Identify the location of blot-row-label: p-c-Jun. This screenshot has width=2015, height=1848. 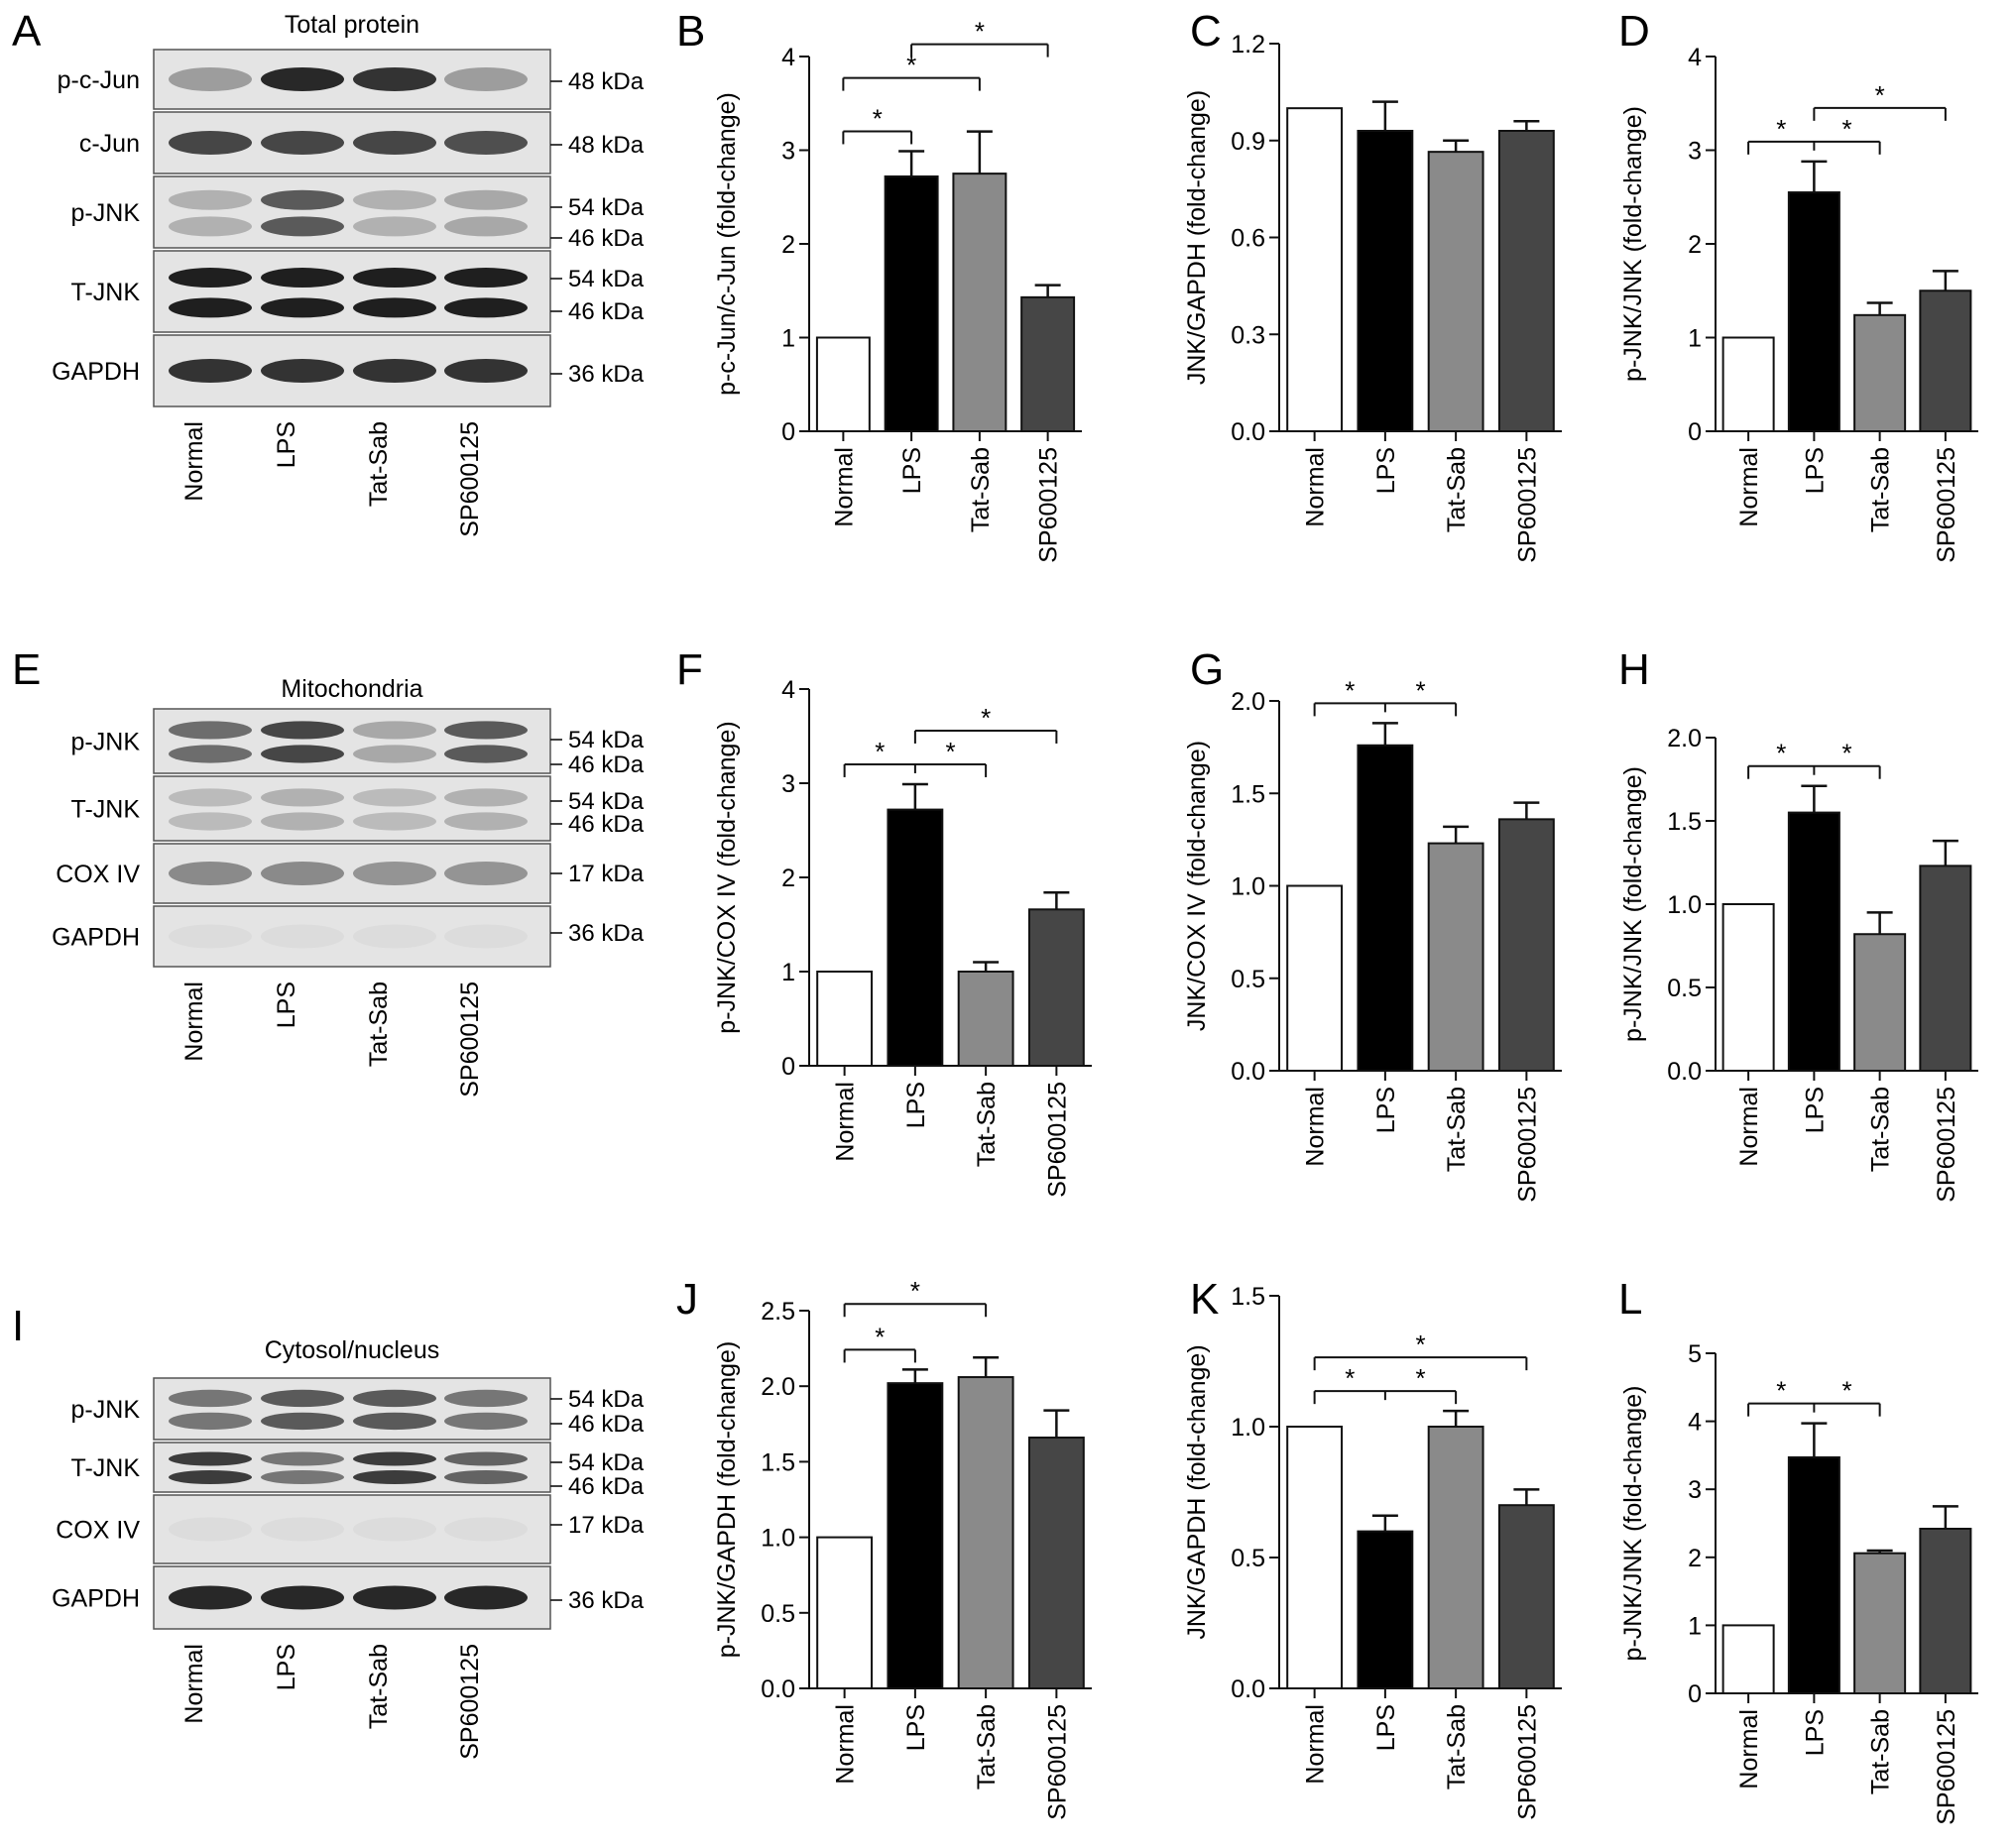
(99, 80).